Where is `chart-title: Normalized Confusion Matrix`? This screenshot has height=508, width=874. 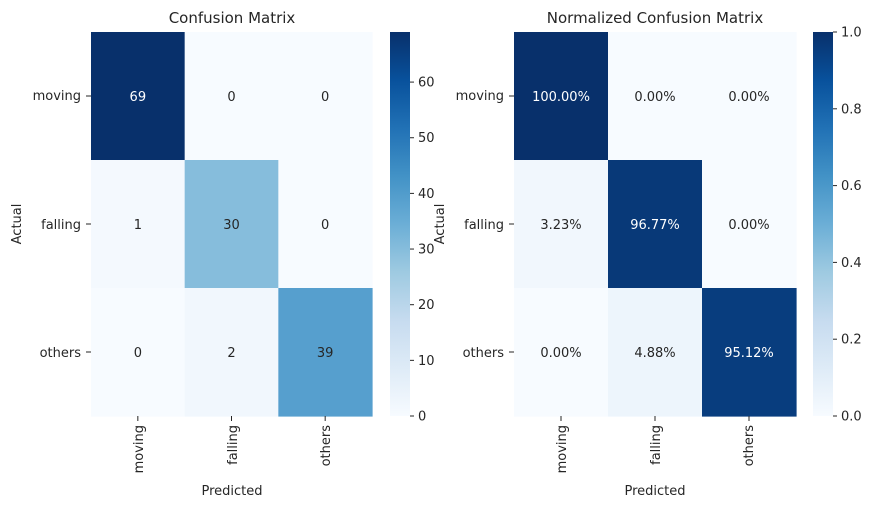
chart-title: Normalized Confusion Matrix is located at coordinates (655, 18).